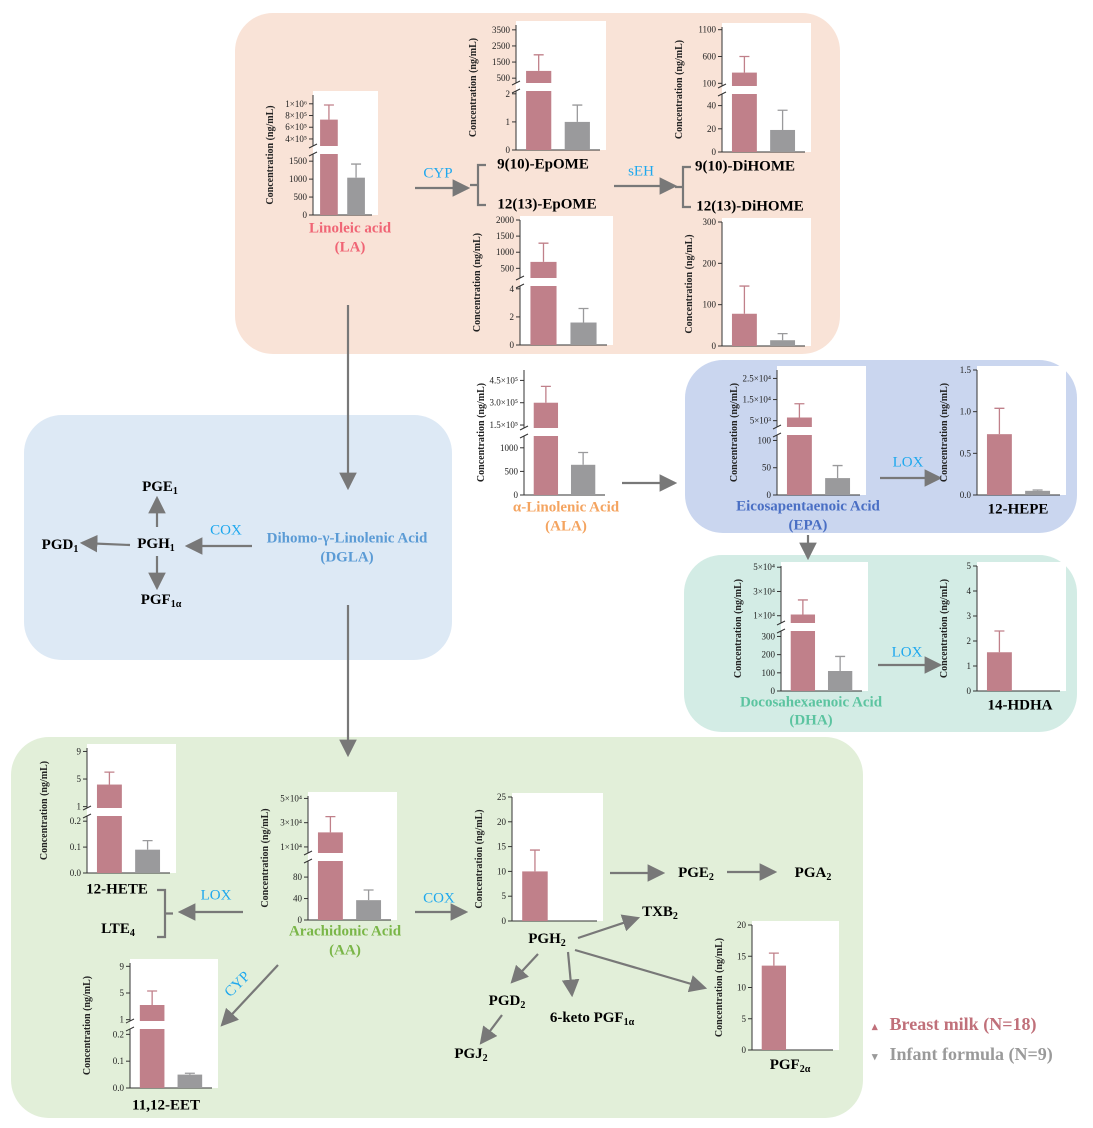 Image resolution: width=1093 pixels, height=1128 pixels. I want to click on compound-label-AA-2: (AA), so click(345, 951).